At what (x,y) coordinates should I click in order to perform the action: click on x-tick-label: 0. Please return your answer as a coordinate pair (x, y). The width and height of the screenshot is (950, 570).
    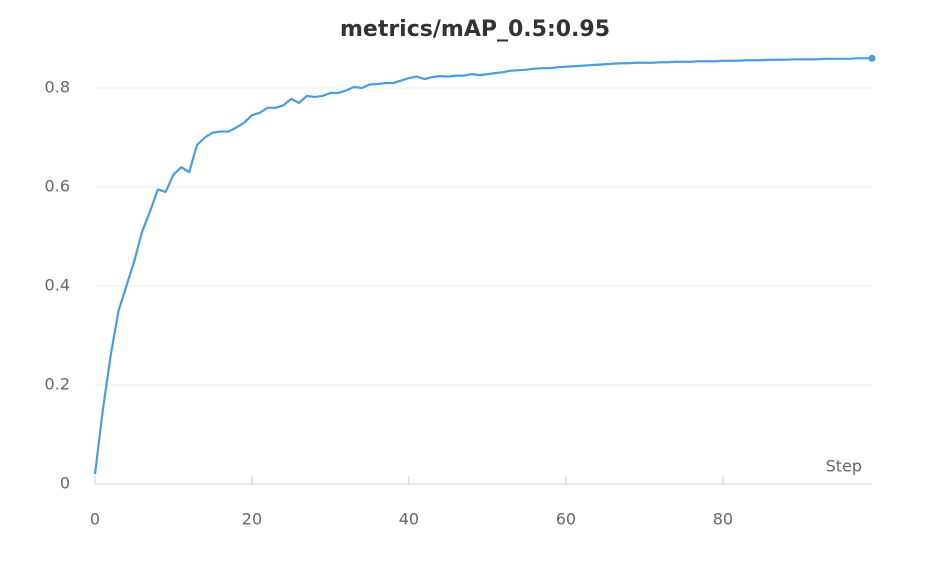
    Looking at the image, I should click on (95, 519).